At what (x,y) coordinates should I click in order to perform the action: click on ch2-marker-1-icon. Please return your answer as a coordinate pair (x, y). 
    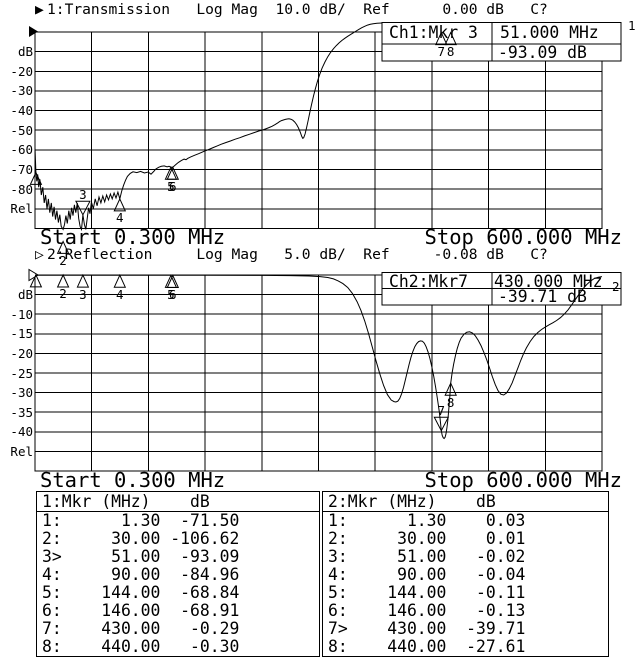
    Looking at the image, I should click on (36, 280).